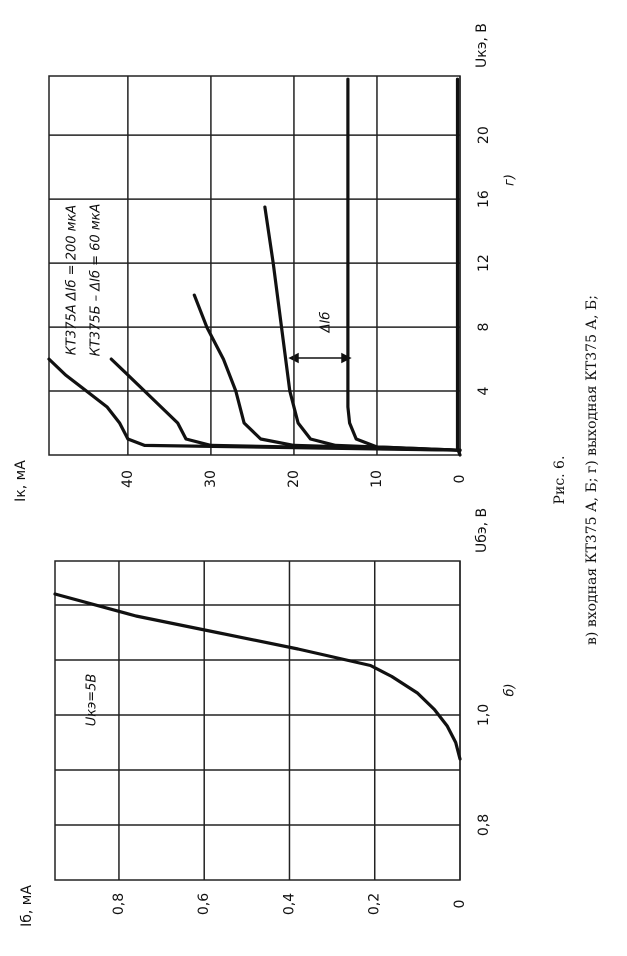 Image resolution: width=627 pixels, height=956 pixels. Describe the element at coordinates (289, 904) in the screenshot. I see `y-tick-label: 0,4` at that location.